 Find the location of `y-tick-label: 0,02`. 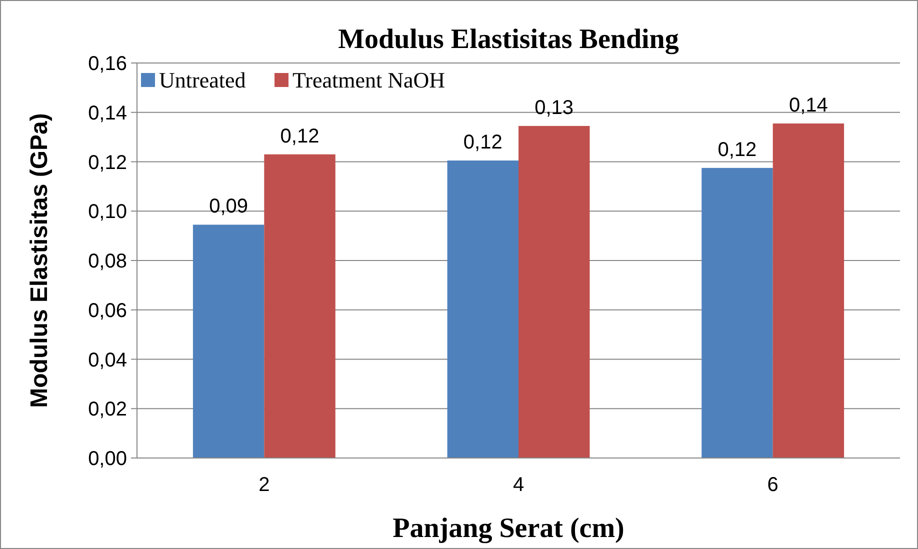

y-tick-label: 0,02 is located at coordinates (107, 409).